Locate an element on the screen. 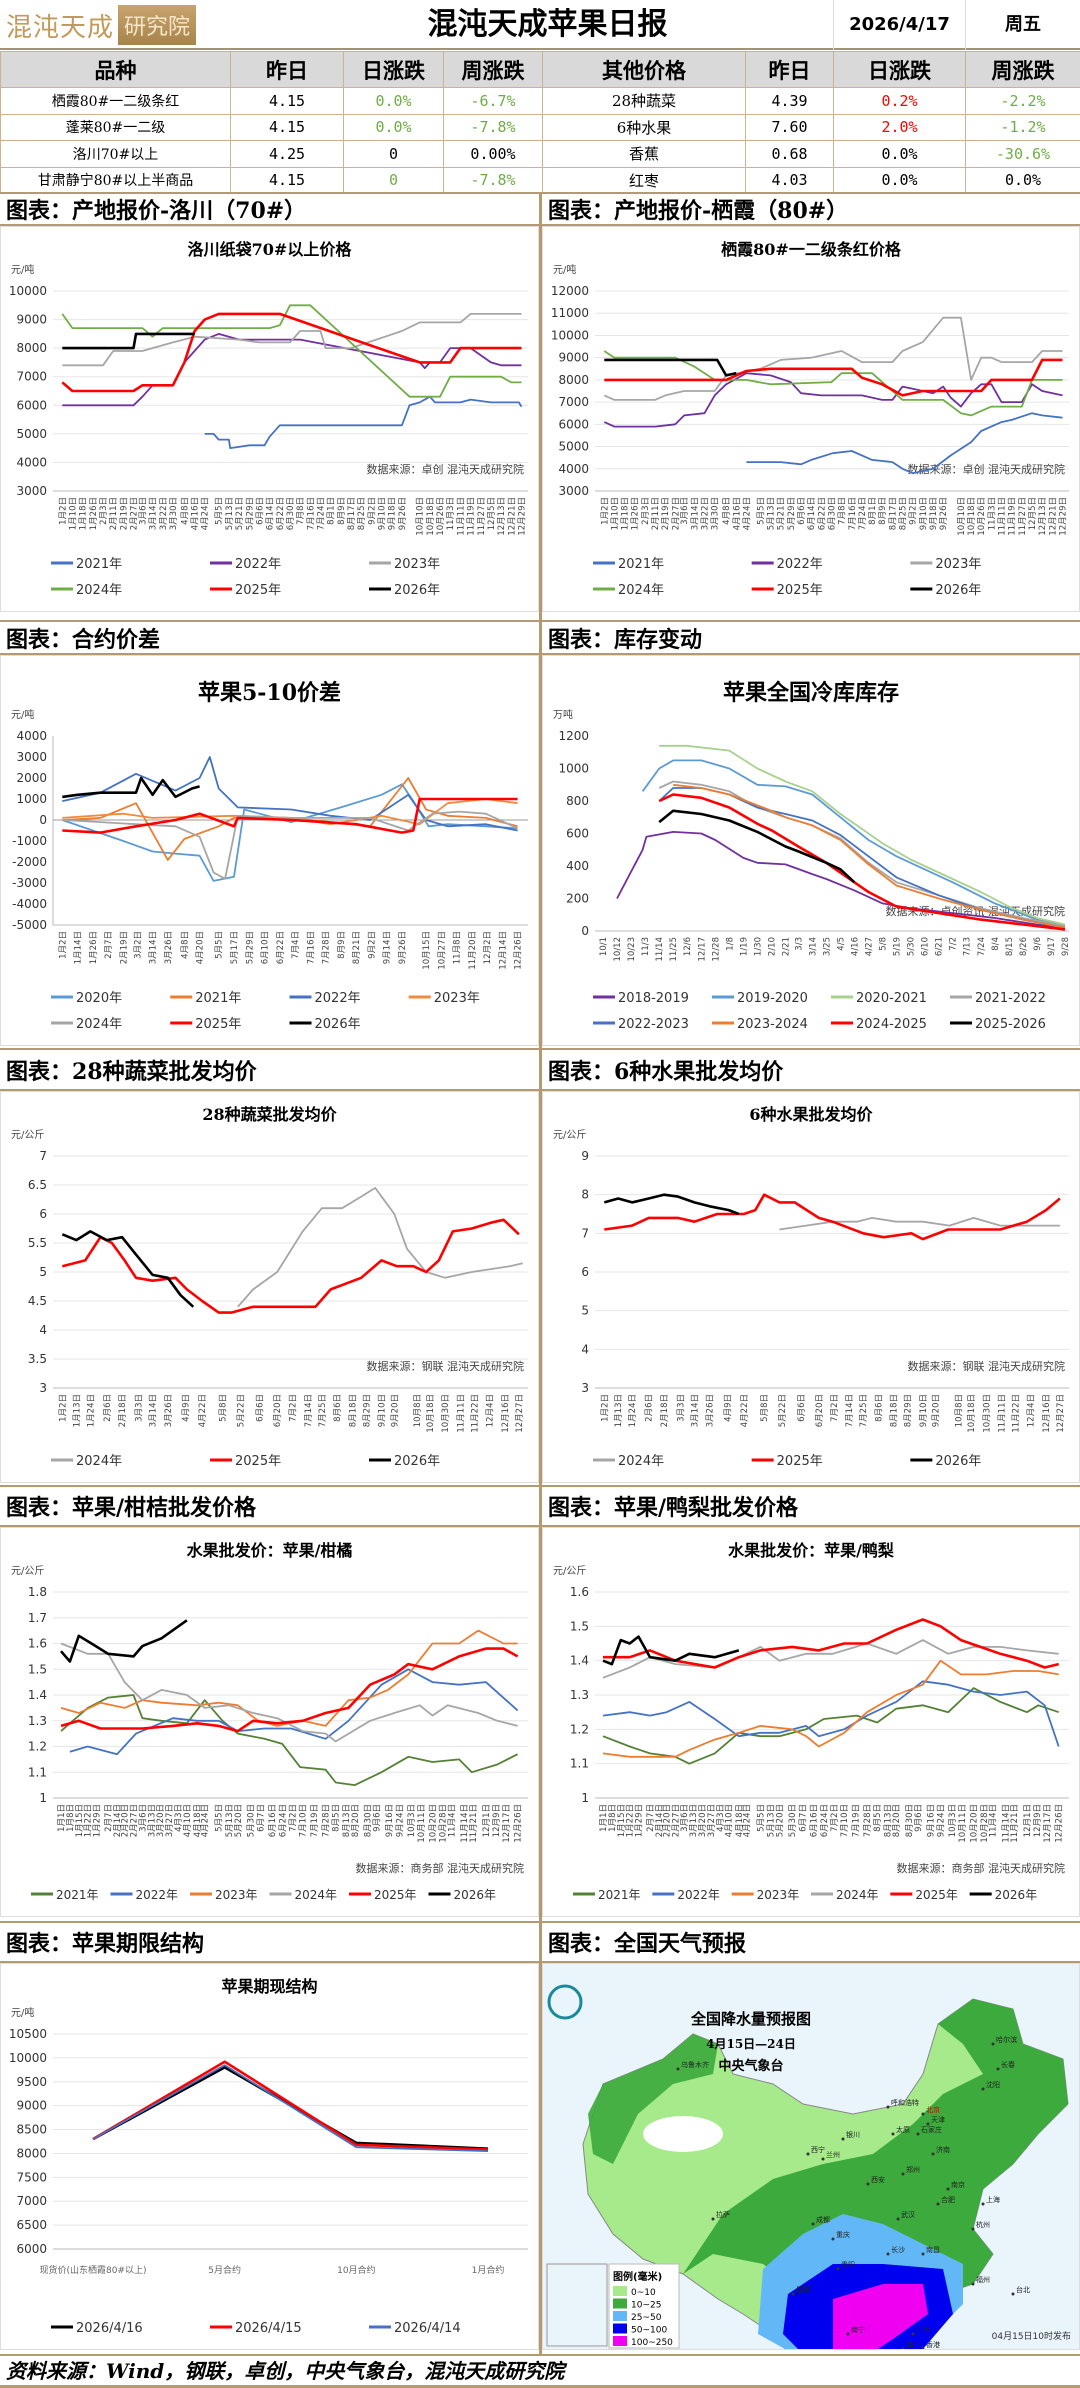  y-unit-label: 元/吨 is located at coordinates (22, 714).